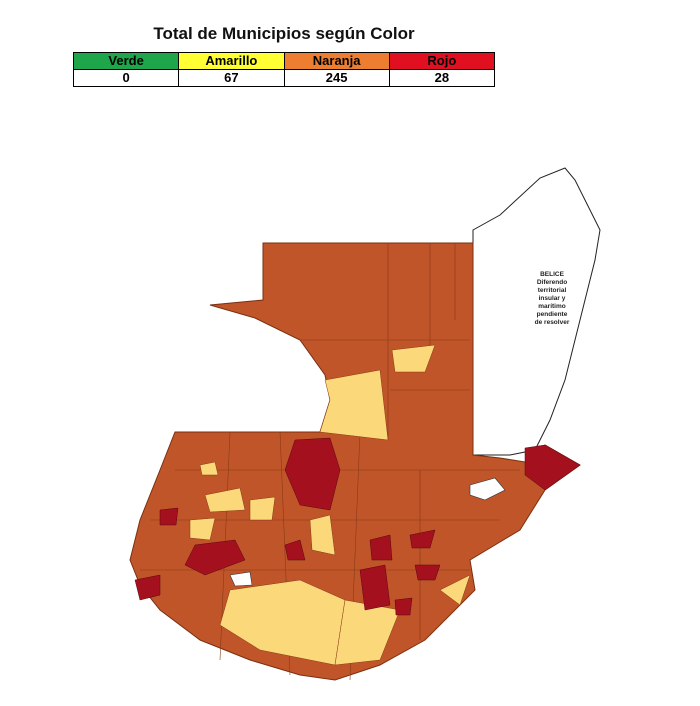 The image size is (700, 706). I want to click on belize-label-line: insular y, so click(552, 298).